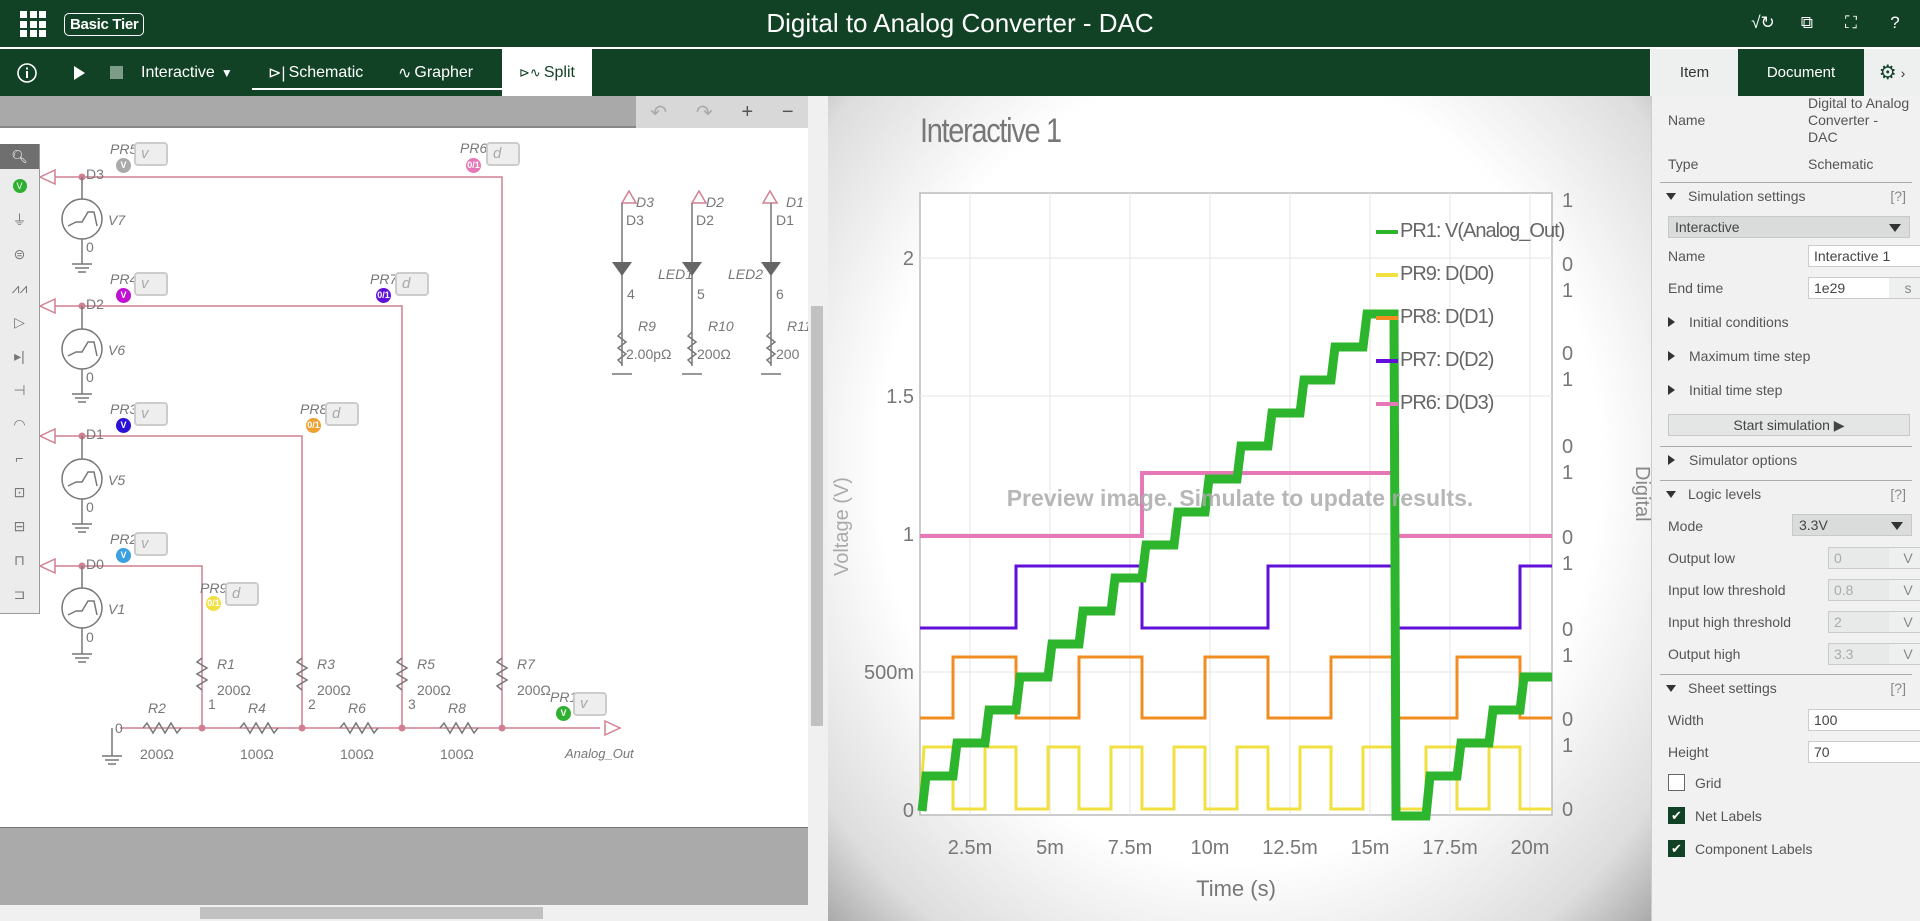 The image size is (1920, 921). I want to click on grid-checkbox: Grid, so click(1694, 782).